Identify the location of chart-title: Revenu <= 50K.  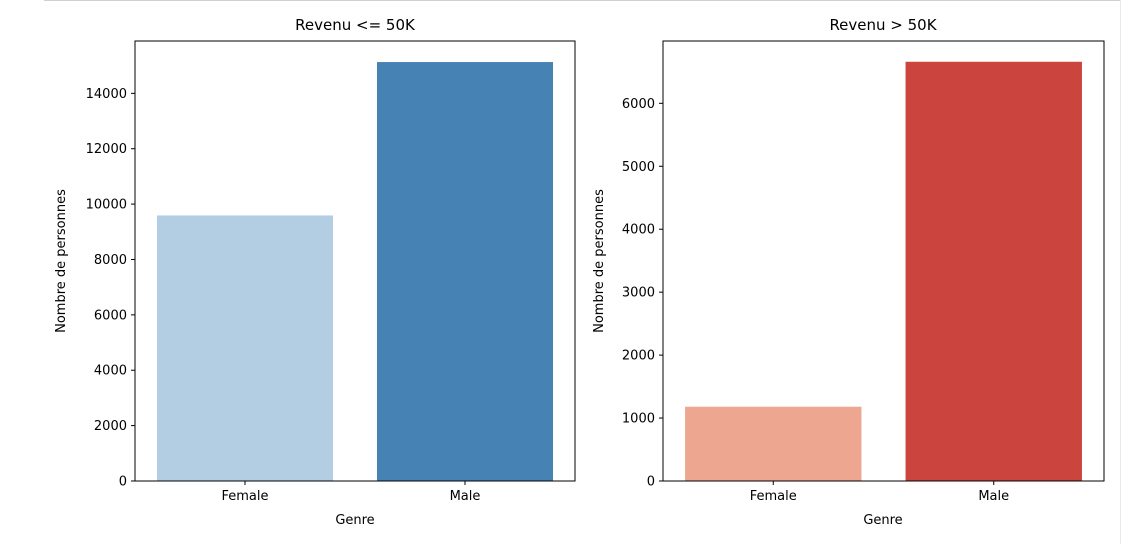
(355, 25).